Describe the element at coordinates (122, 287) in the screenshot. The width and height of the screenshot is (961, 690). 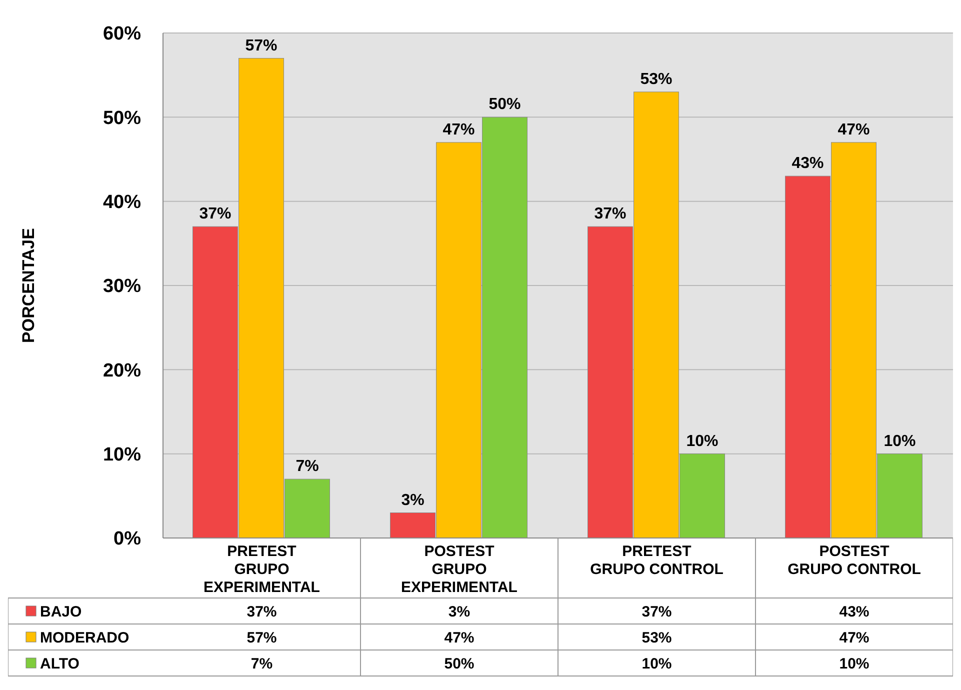
I see `y-tick-label: 30%` at that location.